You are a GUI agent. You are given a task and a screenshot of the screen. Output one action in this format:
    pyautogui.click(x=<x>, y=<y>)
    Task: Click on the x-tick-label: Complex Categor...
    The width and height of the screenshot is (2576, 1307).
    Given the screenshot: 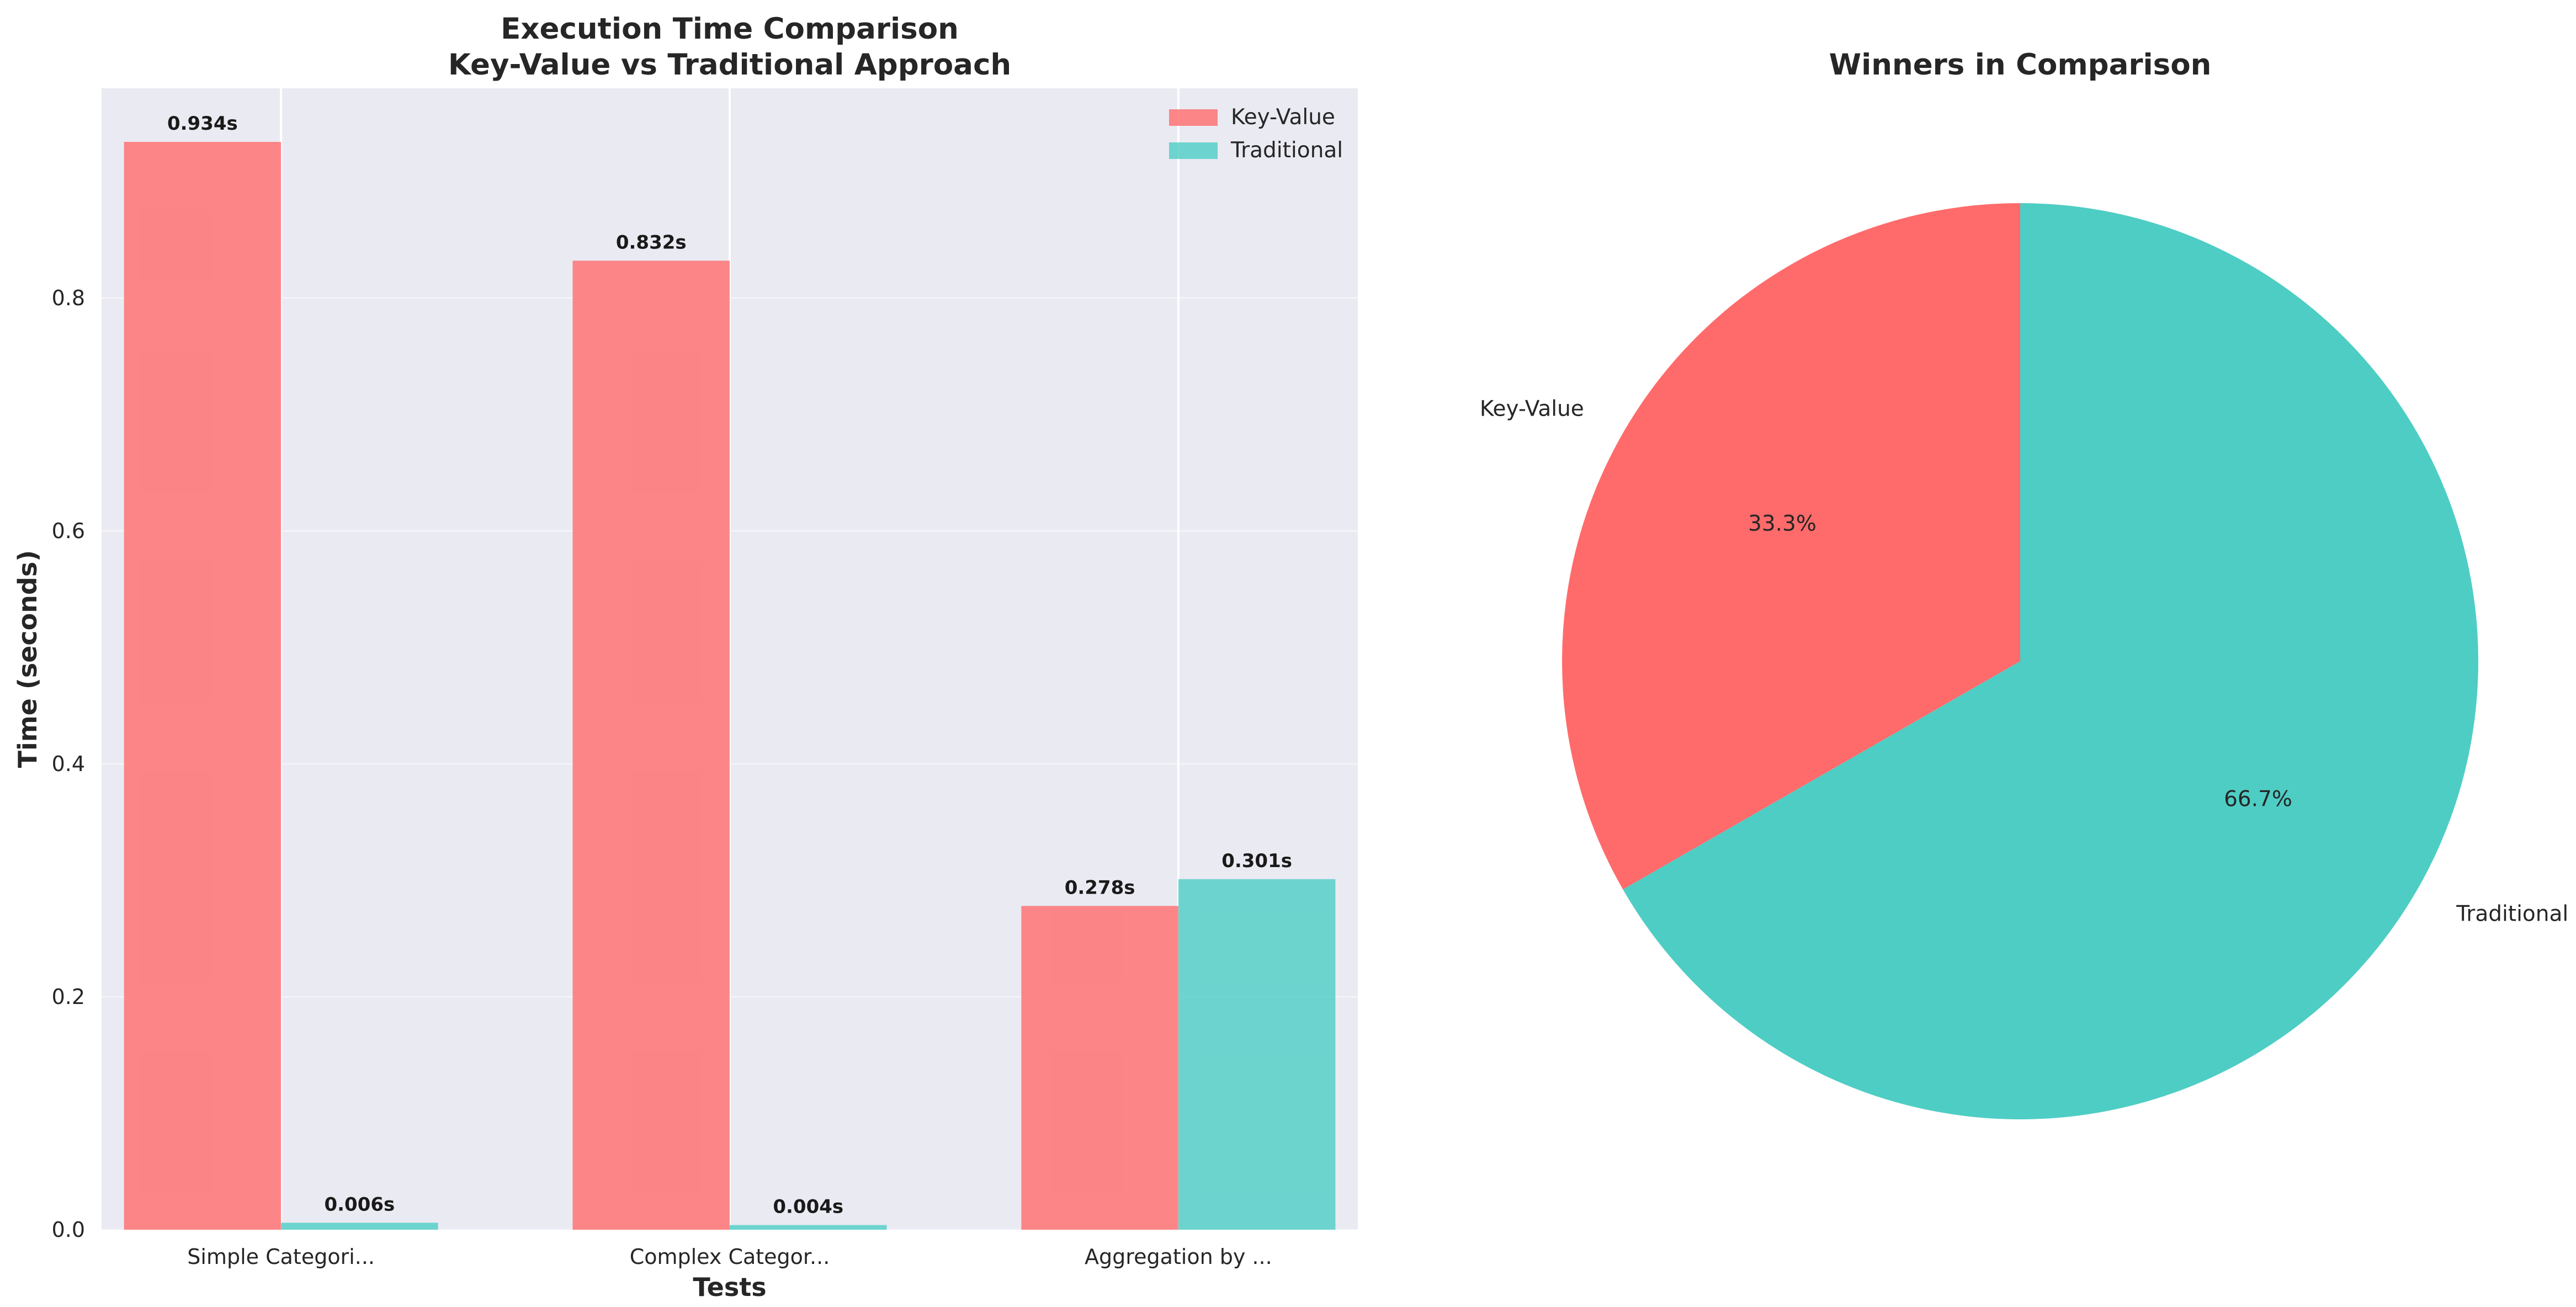 What is the action you would take?
    pyautogui.click(x=730, y=1257)
    